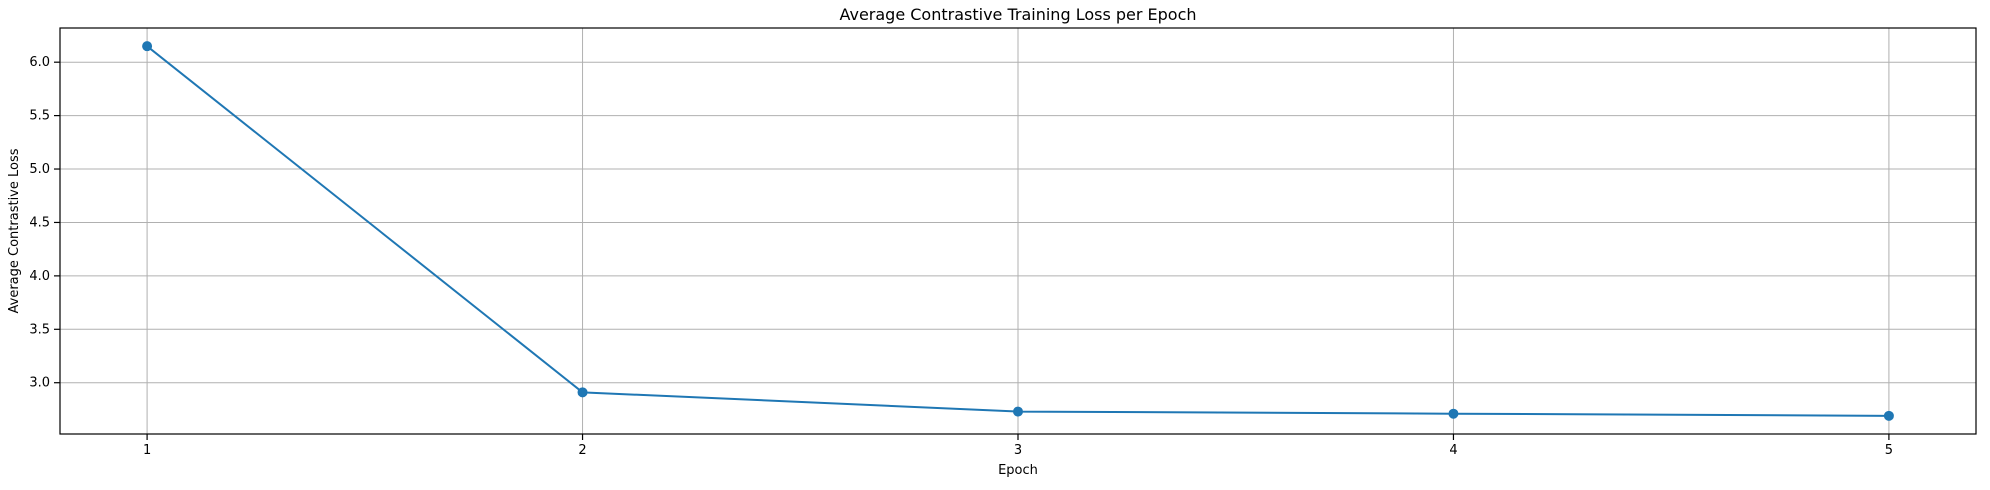  I want to click on x-tick-label: 4, so click(1453, 450).